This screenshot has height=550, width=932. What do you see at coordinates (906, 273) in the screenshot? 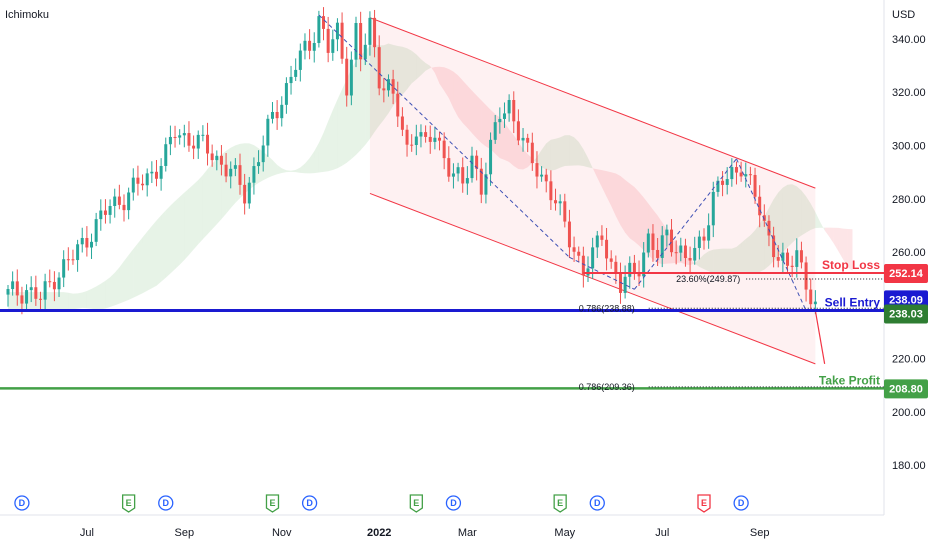
I see `price-badge: 252.14` at bounding box center [906, 273].